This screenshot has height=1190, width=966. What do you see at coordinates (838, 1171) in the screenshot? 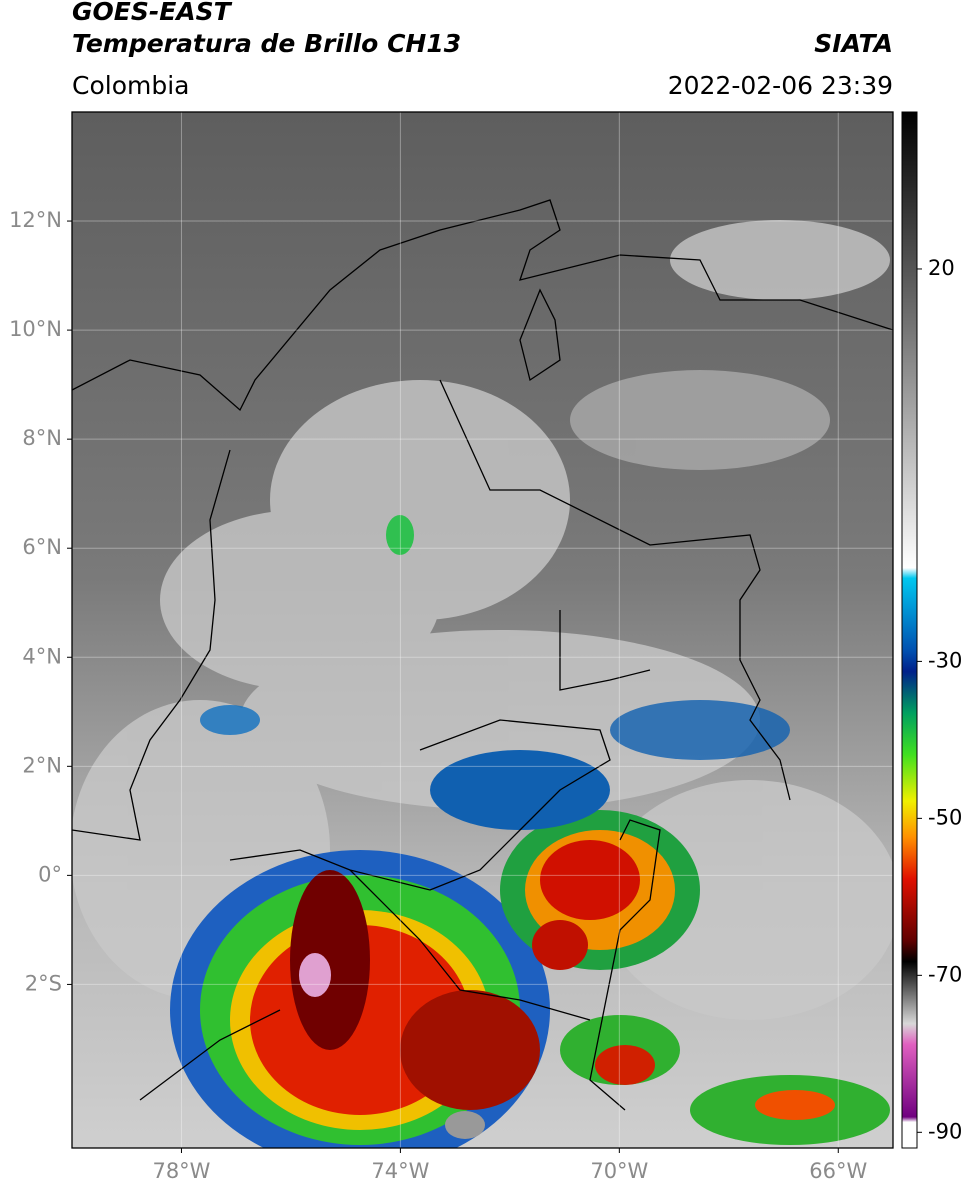
I see `x-tick-label: 66°W` at bounding box center [838, 1171].